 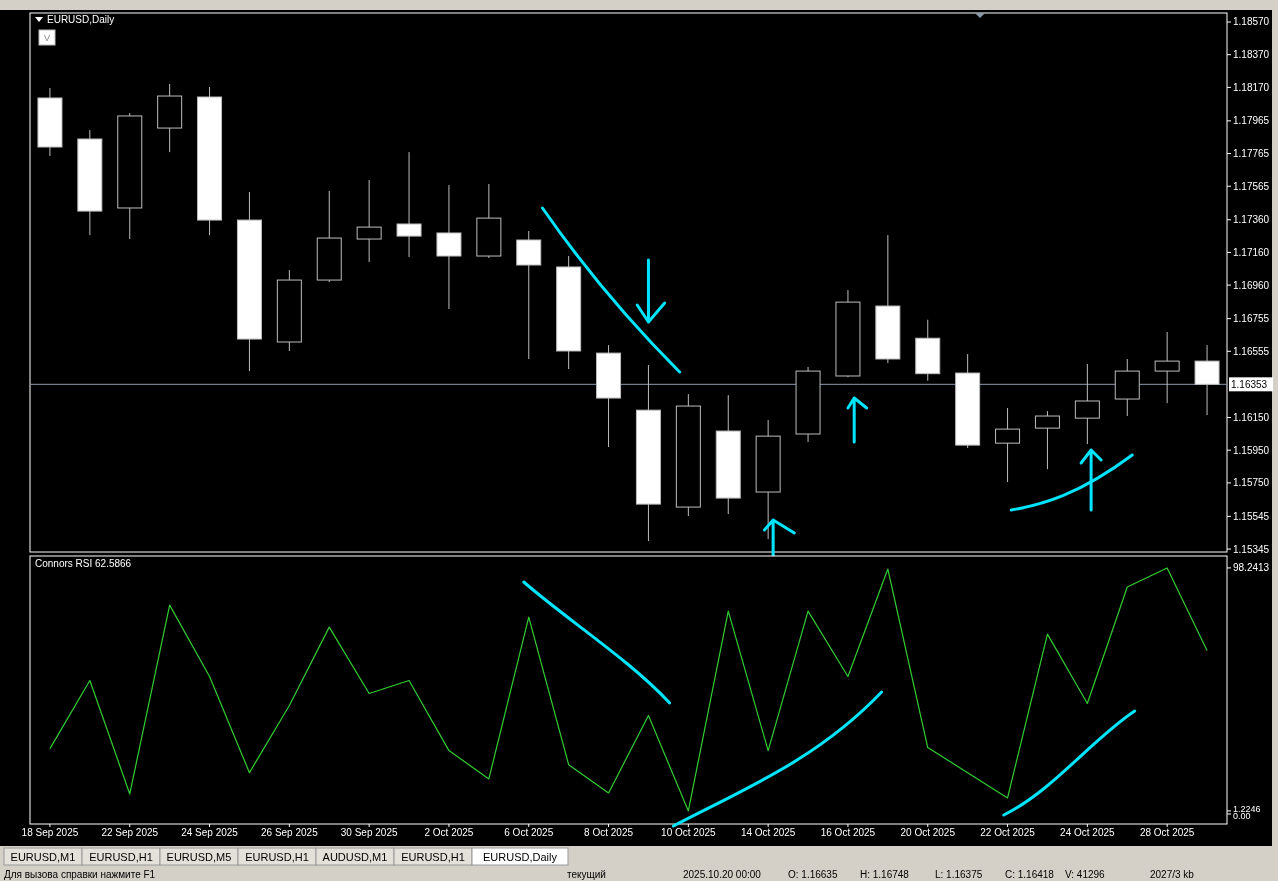 What do you see at coordinates (1251, 285) in the screenshot?
I see `y-tick-label: 1.16960` at bounding box center [1251, 285].